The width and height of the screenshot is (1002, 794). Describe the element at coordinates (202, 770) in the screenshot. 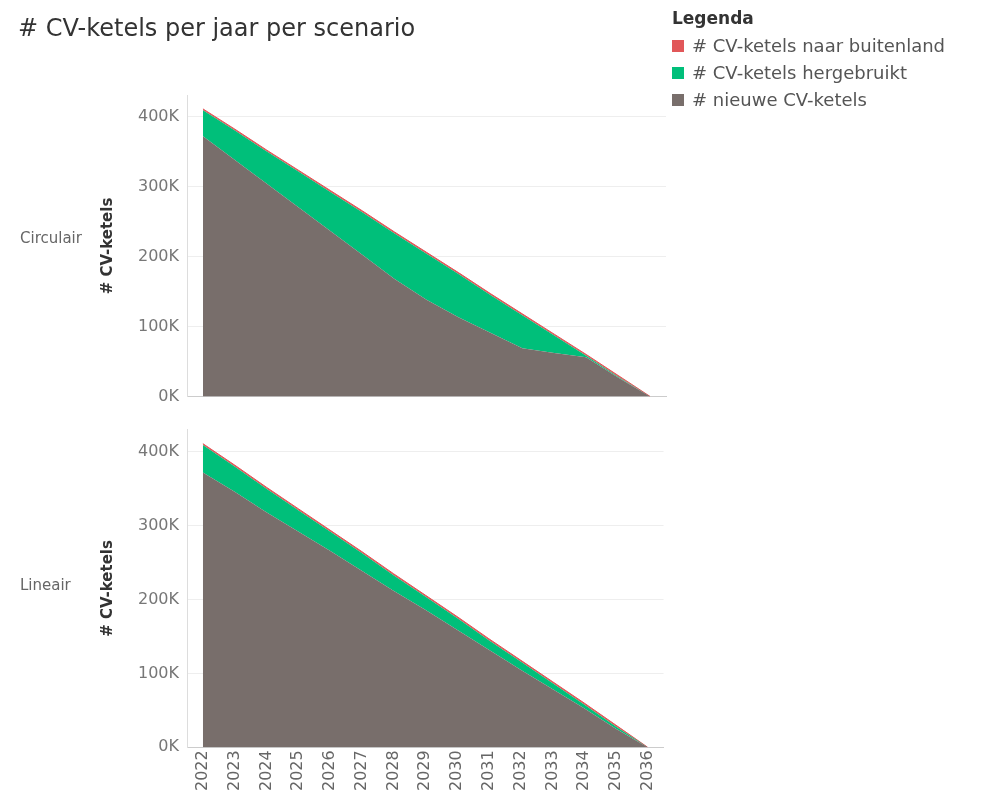

I see `x-tick-label: 2022` at that location.